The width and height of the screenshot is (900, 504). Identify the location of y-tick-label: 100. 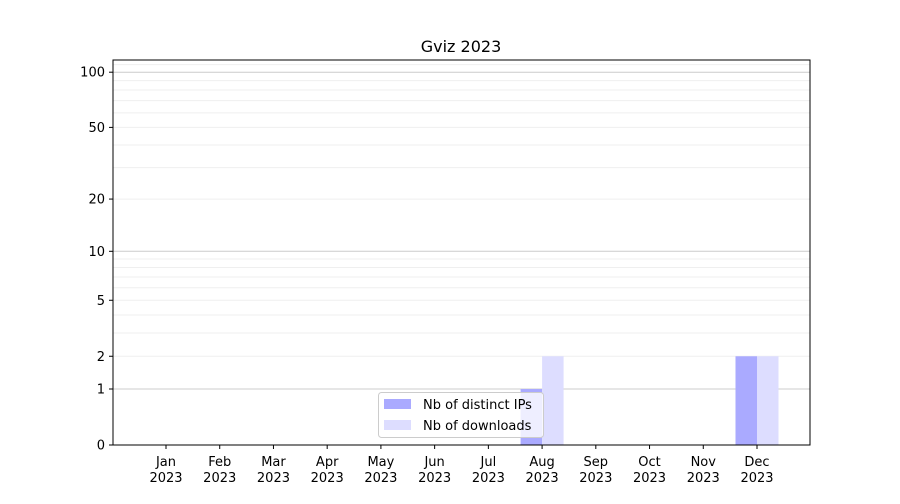
(92, 73).